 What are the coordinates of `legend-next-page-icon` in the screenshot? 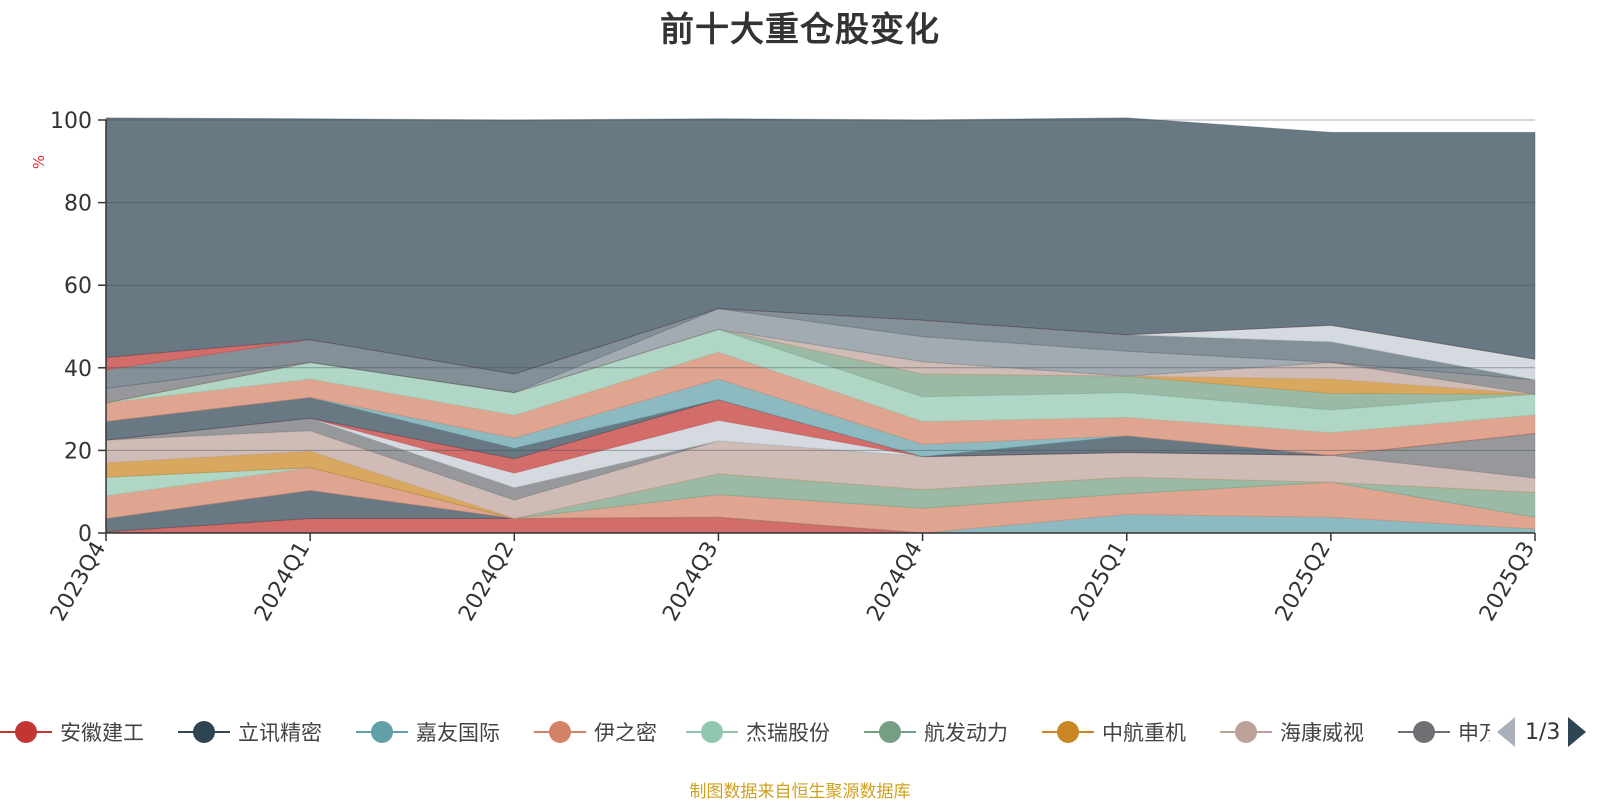 It's located at (1577, 732).